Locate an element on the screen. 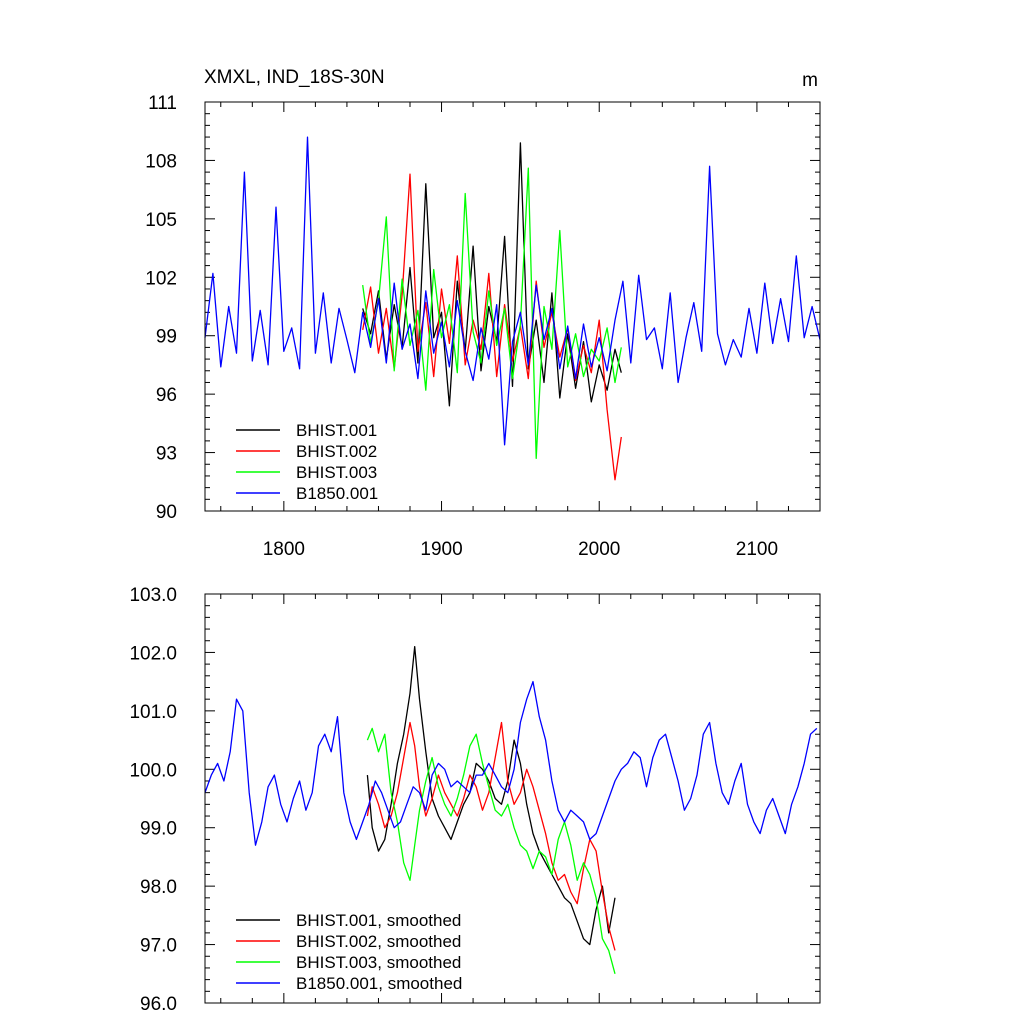 Image resolution: width=1024 pixels, height=1024 pixels. tick-labels: 96.0 97.0 98.0 99.0 100.0 101.0 102.0 103.0 is located at coordinates (153, 800).